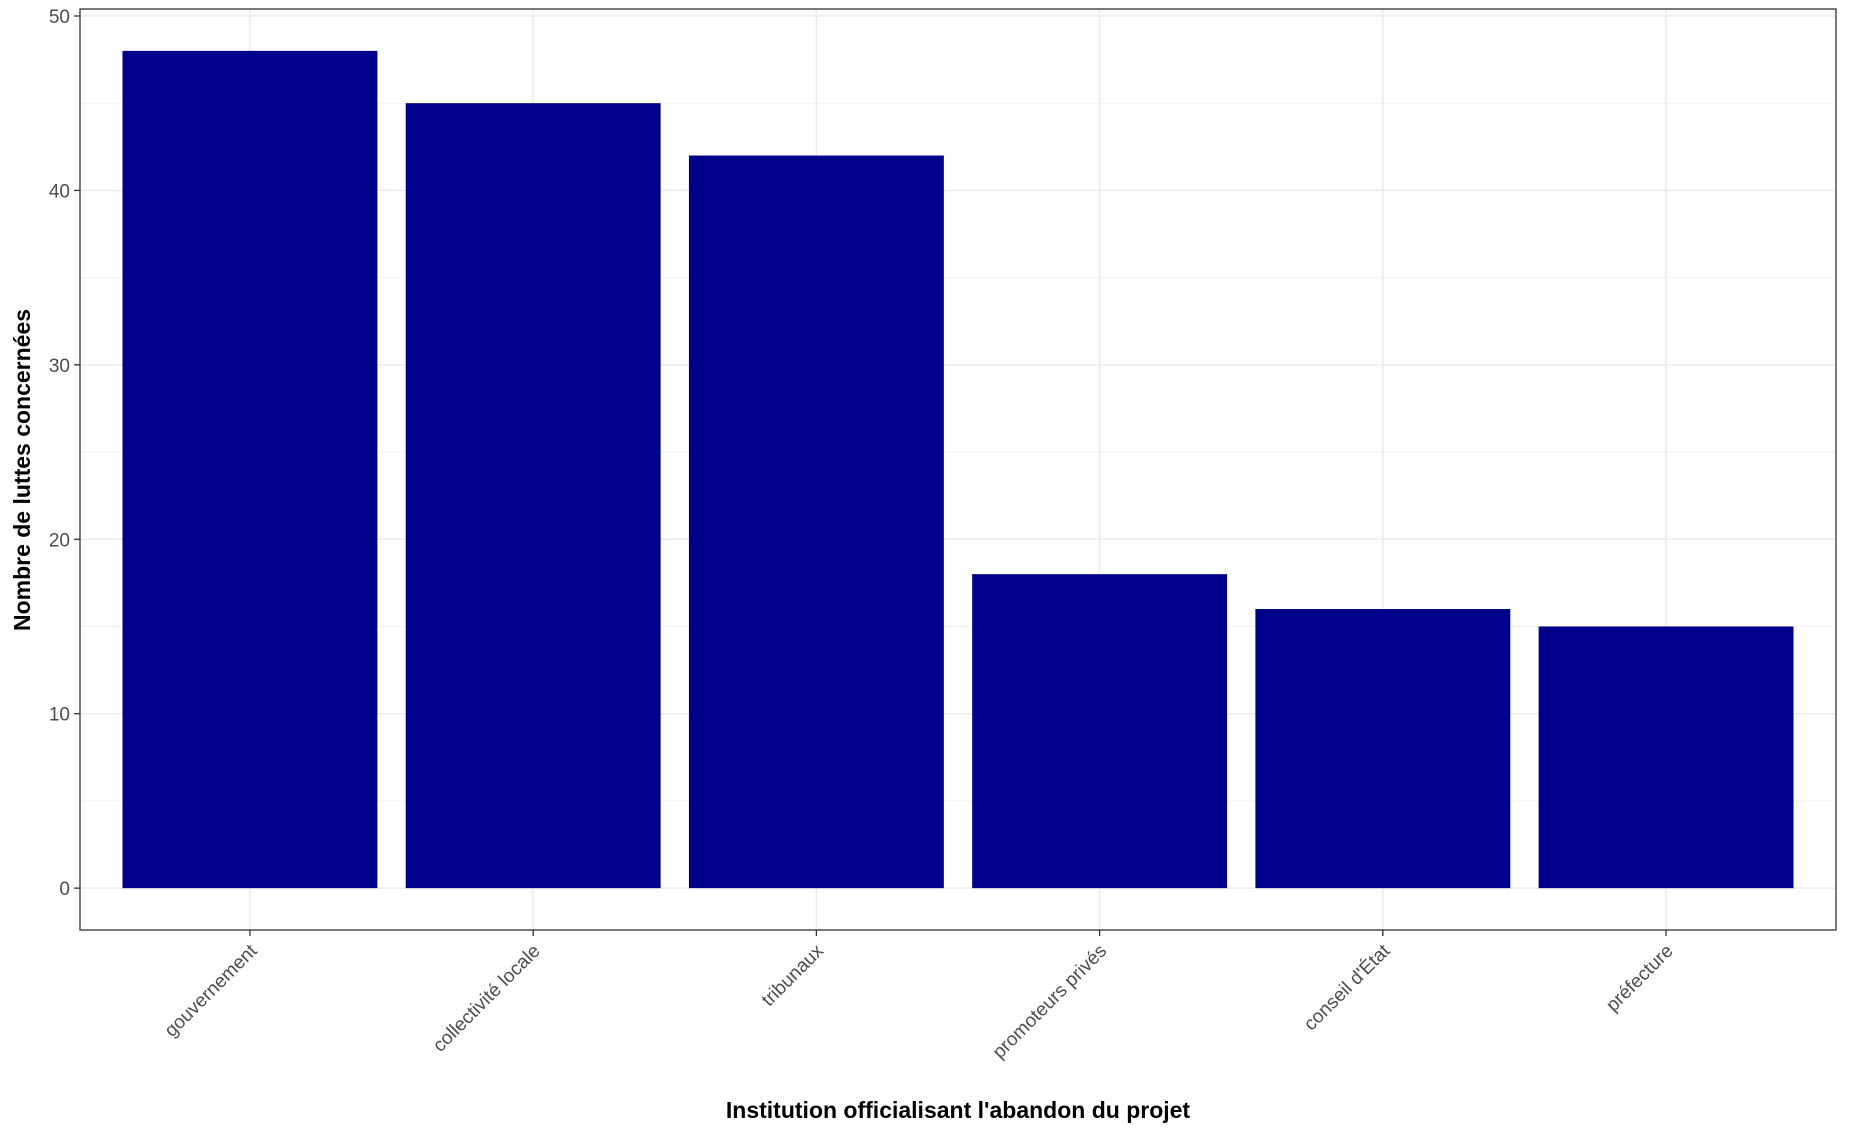 The width and height of the screenshot is (1849, 1135). What do you see at coordinates (64, 889) in the screenshot?
I see `y-tick-label: 0` at bounding box center [64, 889].